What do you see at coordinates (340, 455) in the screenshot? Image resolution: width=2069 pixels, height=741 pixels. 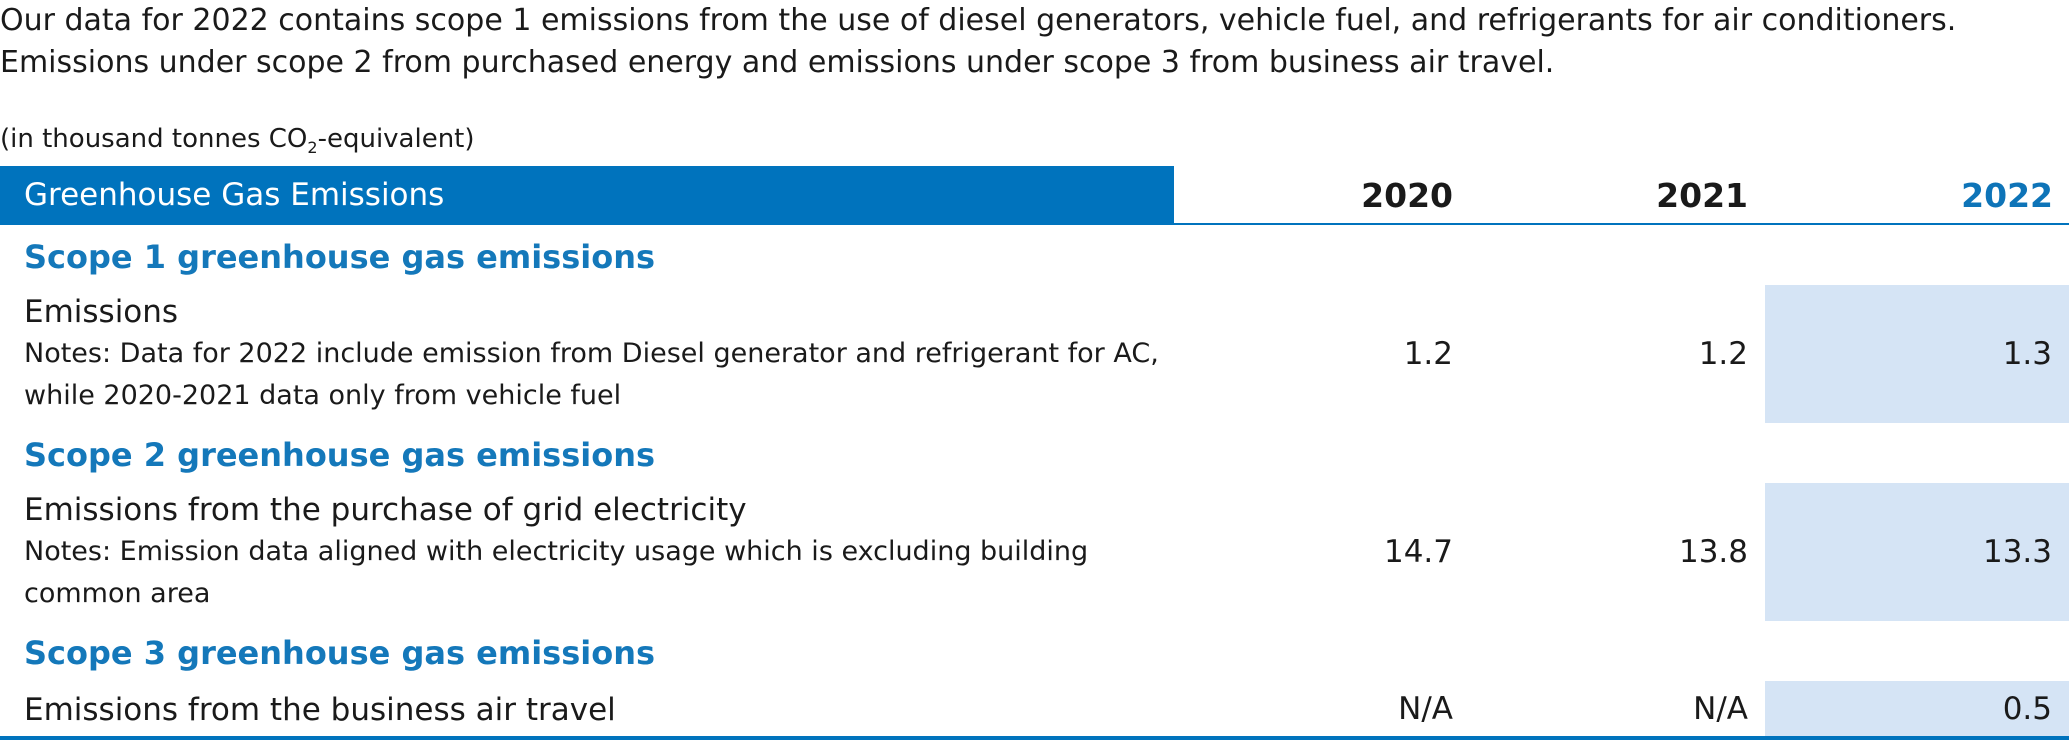 I see `scope-2-title: Scope 2 greenhouse gas emissions` at bounding box center [340, 455].